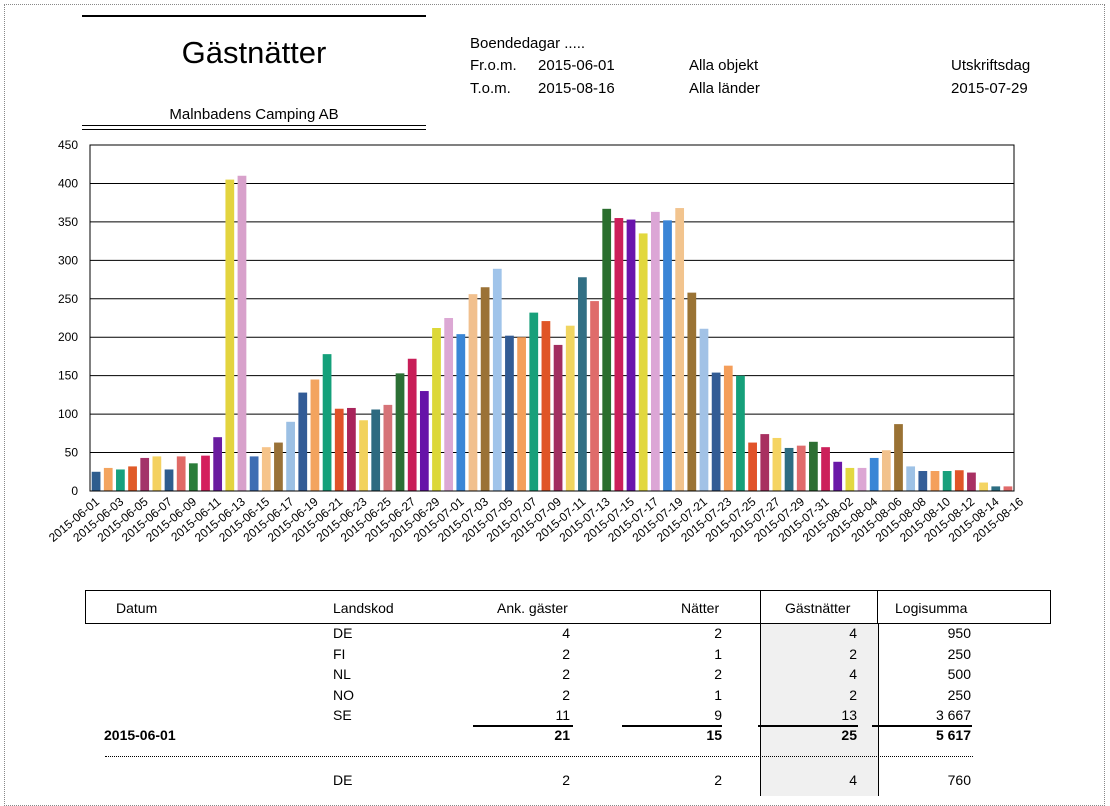  Describe the element at coordinates (562, 715) in the screenshot. I see `row-ank: 11` at that location.